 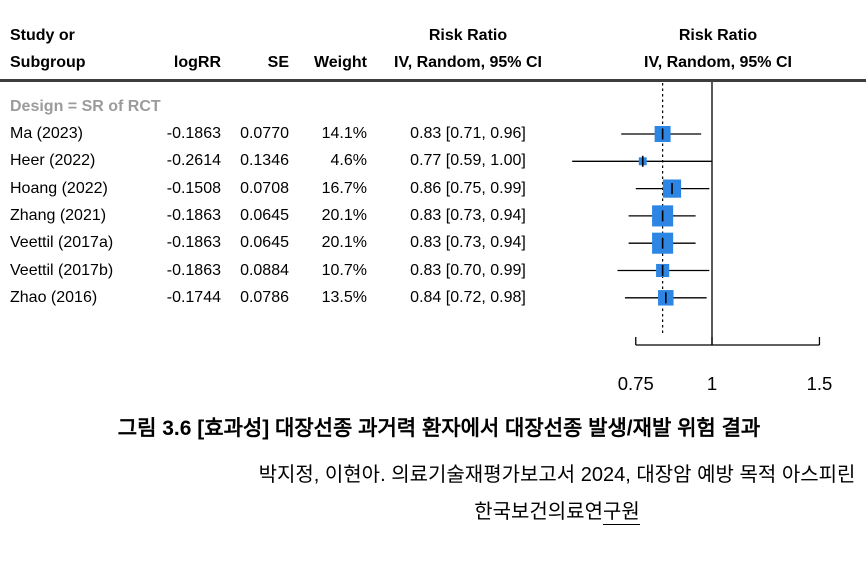 I want to click on column-header-risk-ratio-plot: Risk Ratio, so click(x=718, y=35).